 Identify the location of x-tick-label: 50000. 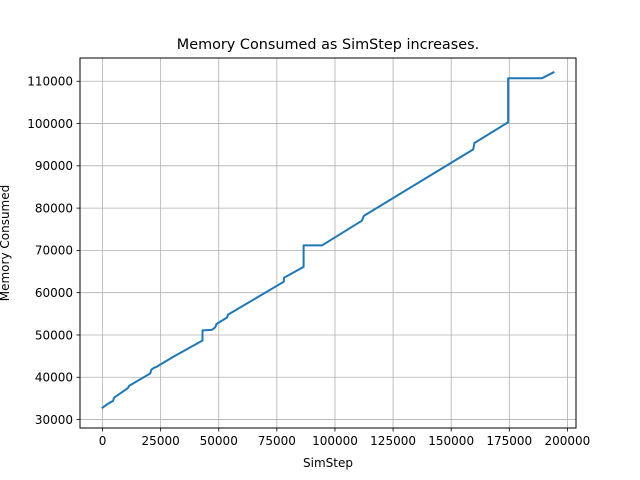
(219, 441).